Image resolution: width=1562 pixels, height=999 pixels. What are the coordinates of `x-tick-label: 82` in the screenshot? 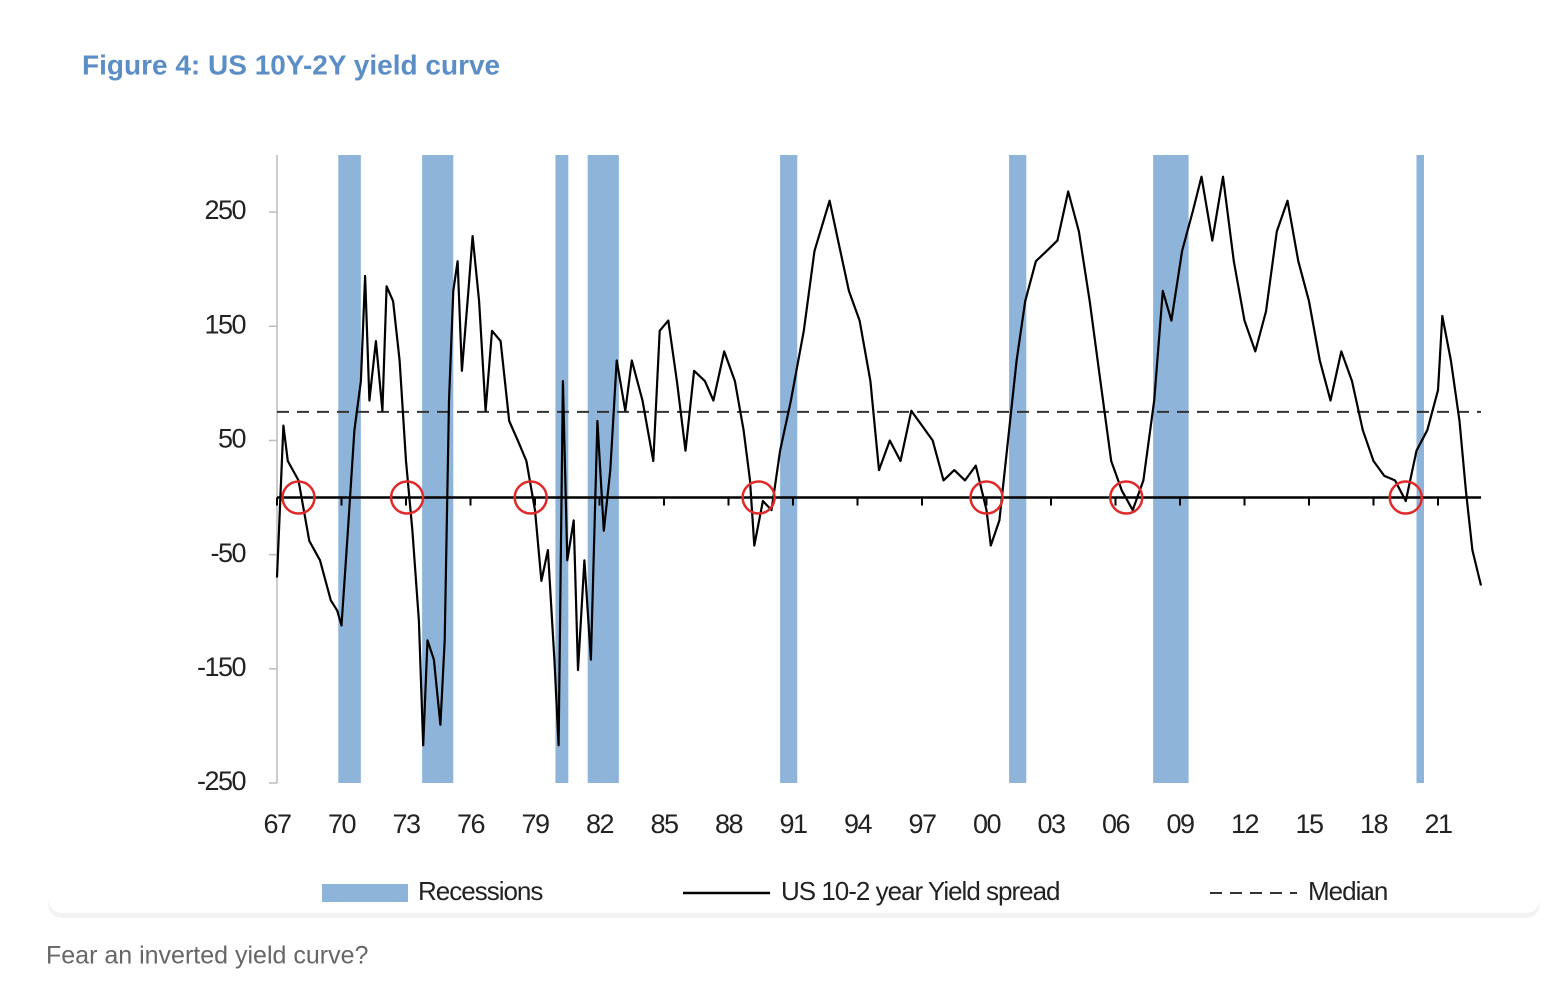 It's located at (600, 824).